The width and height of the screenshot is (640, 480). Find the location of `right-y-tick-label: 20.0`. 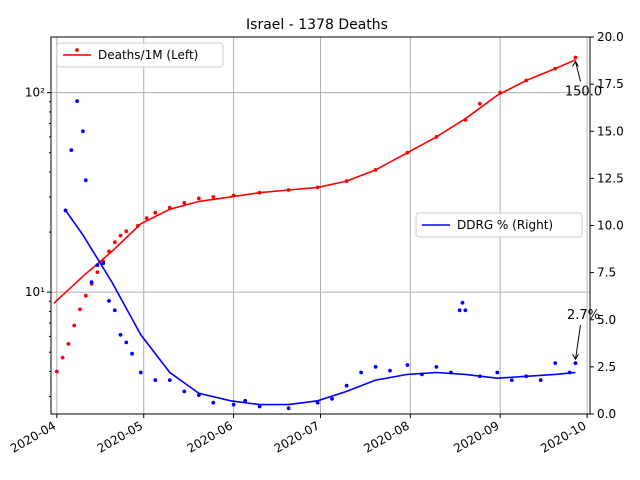

right-y-tick-label: 20.0 is located at coordinates (610, 37).